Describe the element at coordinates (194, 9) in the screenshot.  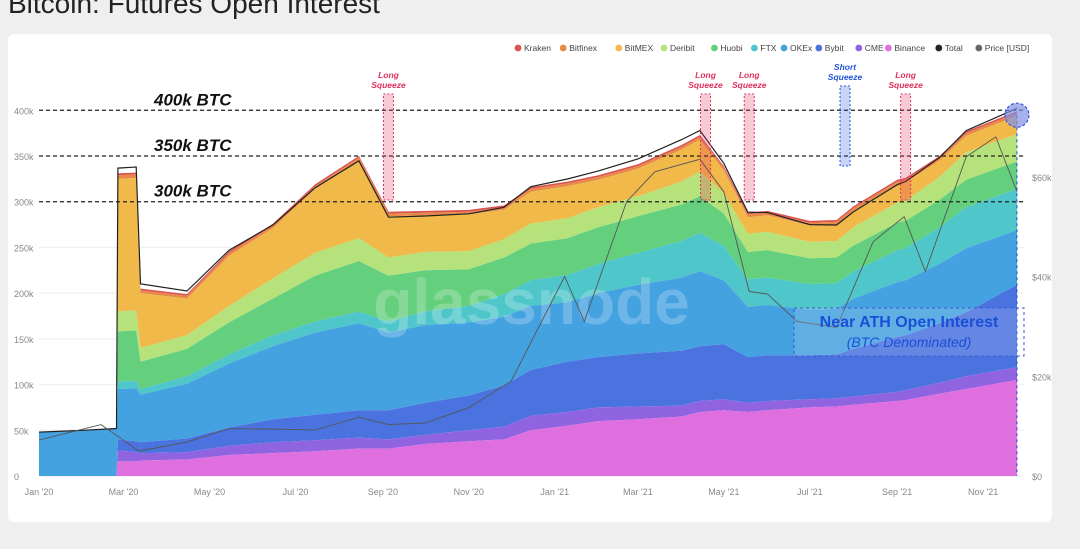
I see `page-title: Bitcoin: Futures Open Interest` at that location.